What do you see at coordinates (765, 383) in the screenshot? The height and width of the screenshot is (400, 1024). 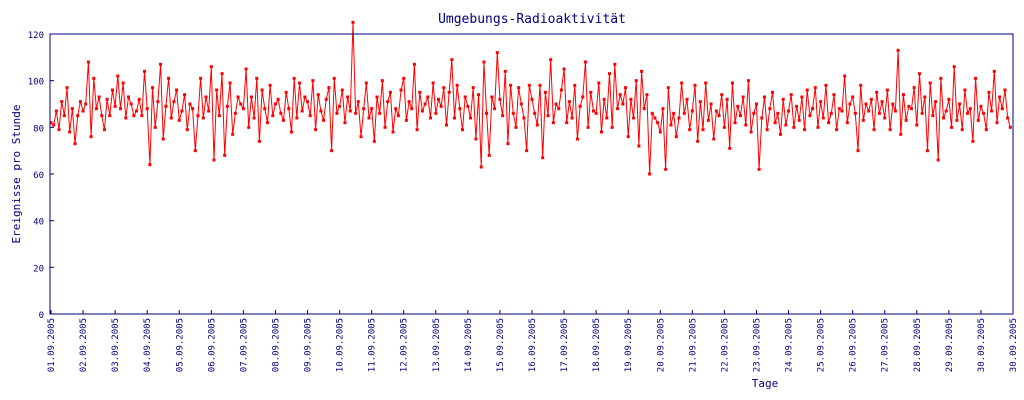 I see `x-axis-label: Tage` at bounding box center [765, 383].